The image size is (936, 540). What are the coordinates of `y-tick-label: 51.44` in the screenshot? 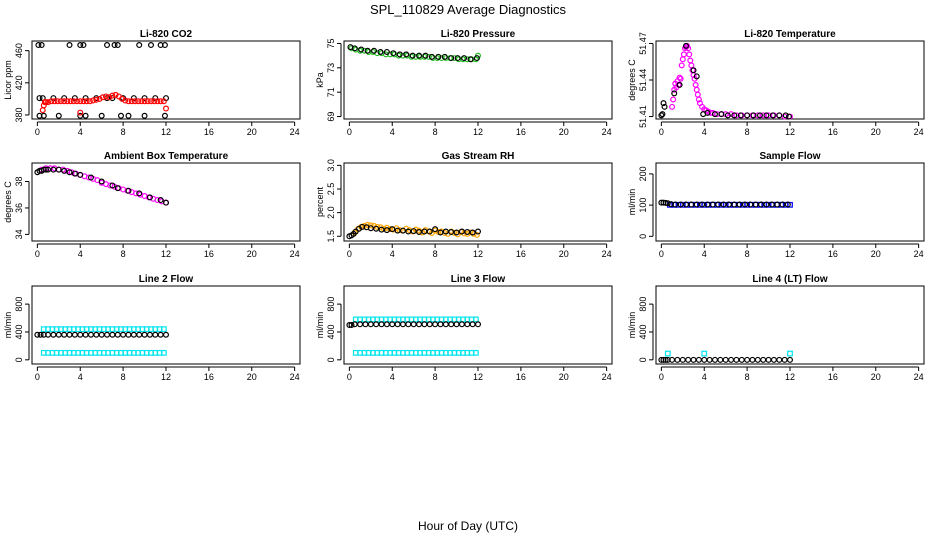 It's located at (643, 80).